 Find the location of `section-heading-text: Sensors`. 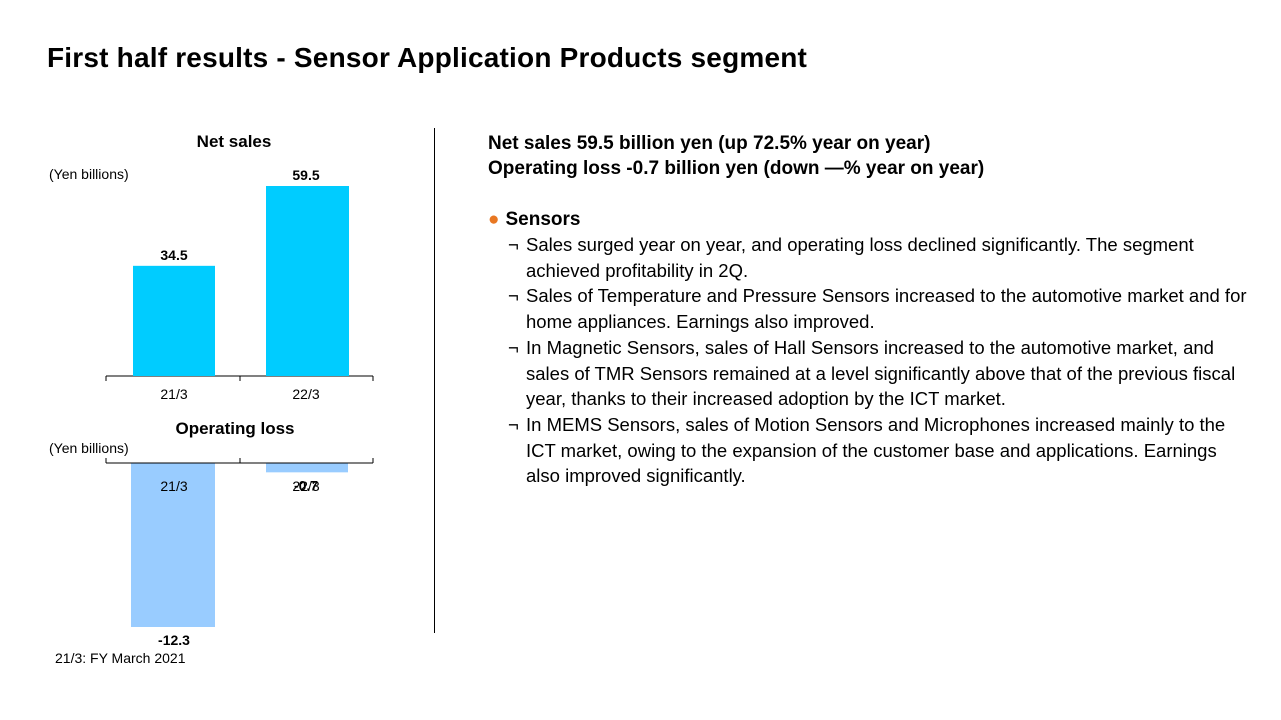

section-heading-text: Sensors is located at coordinates (543, 219).